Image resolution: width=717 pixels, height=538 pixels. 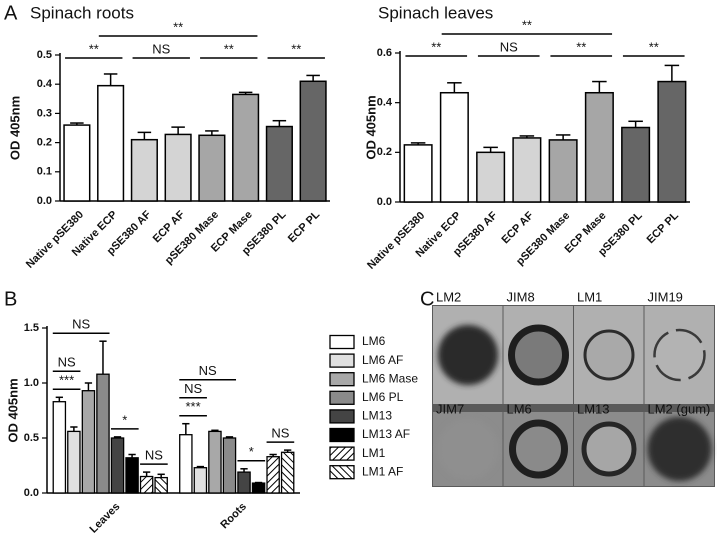 What do you see at coordinates (593, 408) in the screenshot?
I see `blot-label: LM13` at bounding box center [593, 408].